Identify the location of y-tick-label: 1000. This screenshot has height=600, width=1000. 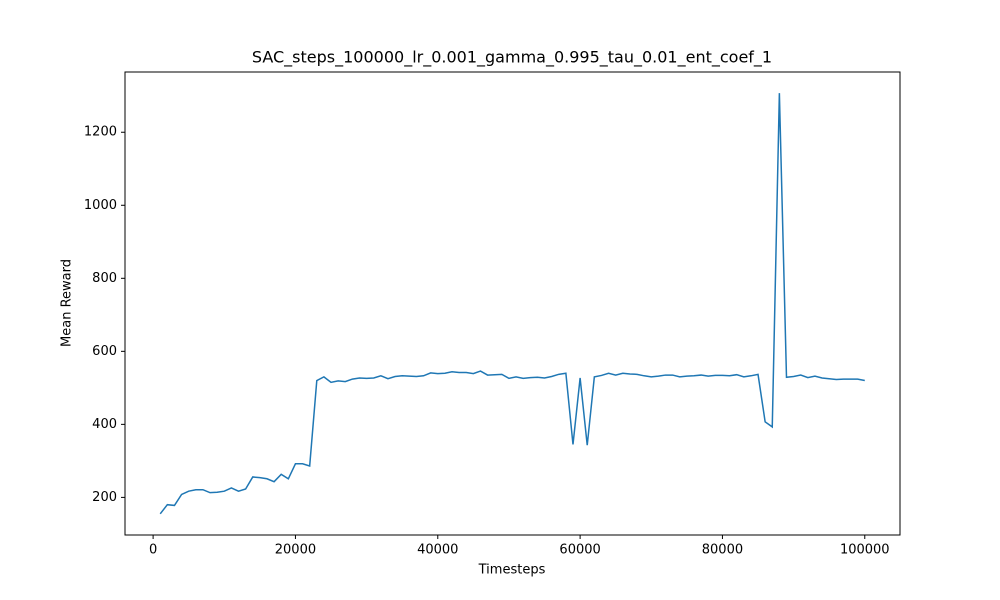
(100, 205).